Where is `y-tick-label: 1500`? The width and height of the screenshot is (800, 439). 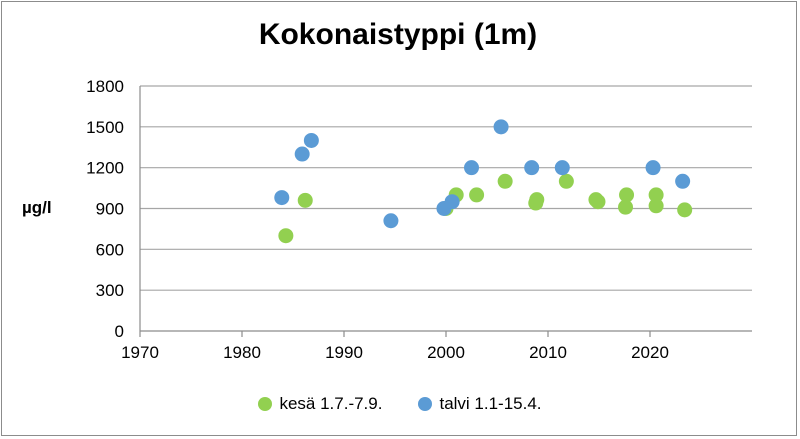 y-tick-label: 1500 is located at coordinates (105, 127).